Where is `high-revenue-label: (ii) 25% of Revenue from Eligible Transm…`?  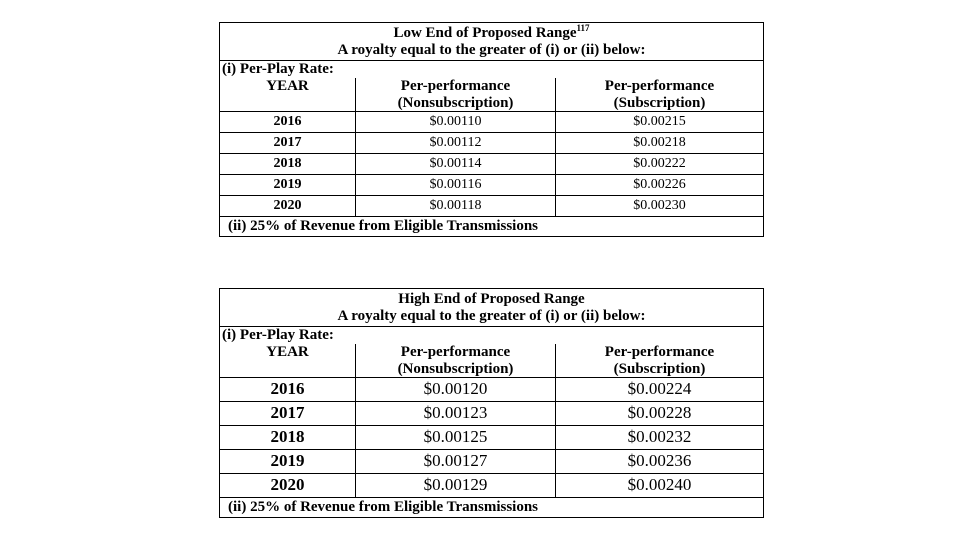 high-revenue-label: (ii) 25% of Revenue from Eligible Transm… is located at coordinates (491, 507).